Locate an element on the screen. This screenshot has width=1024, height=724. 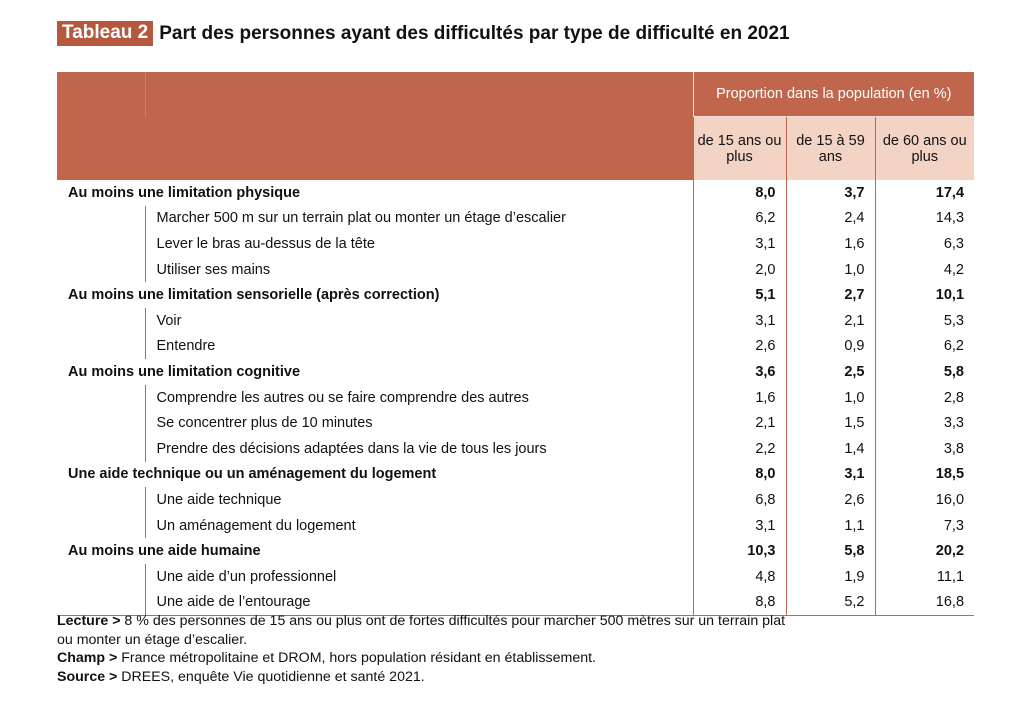
subcategory-row: Une aide technique 6,8 2,6 16,0 is located at coordinates (516, 500).